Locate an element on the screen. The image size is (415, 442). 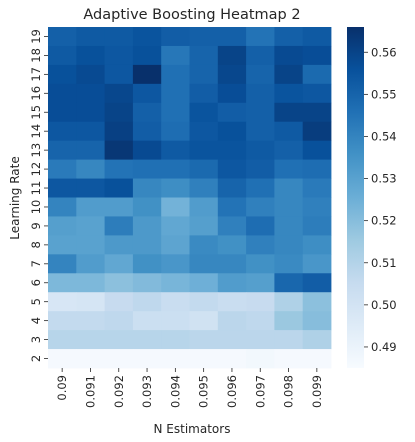
y-tick-label: 18 is located at coordinates (36, 55).